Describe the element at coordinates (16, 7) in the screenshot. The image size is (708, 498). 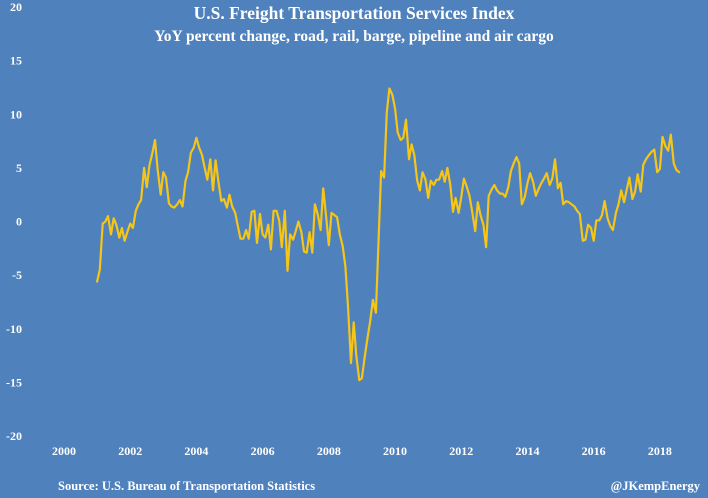
I see `y-tick-label: 20` at that location.